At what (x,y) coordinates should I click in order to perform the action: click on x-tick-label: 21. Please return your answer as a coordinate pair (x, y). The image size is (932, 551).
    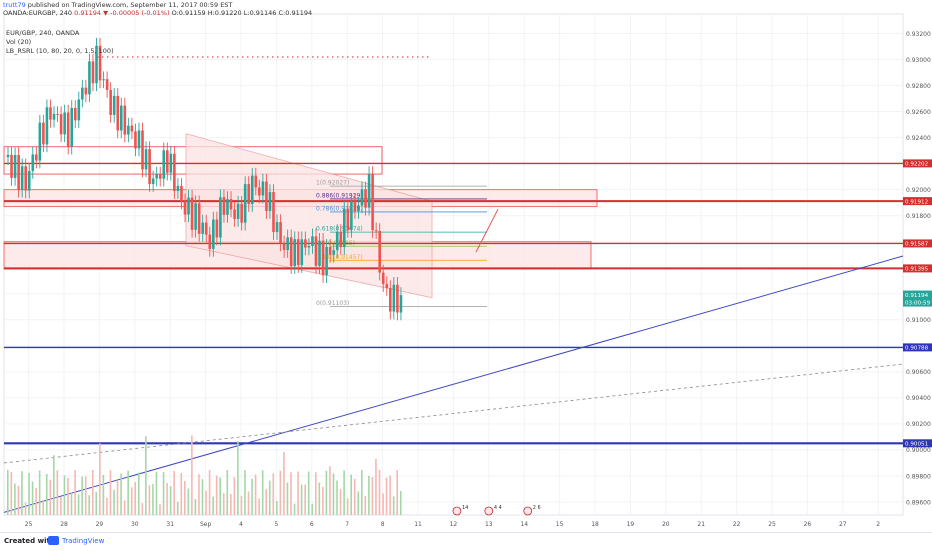
    Looking at the image, I should click on (701, 524).